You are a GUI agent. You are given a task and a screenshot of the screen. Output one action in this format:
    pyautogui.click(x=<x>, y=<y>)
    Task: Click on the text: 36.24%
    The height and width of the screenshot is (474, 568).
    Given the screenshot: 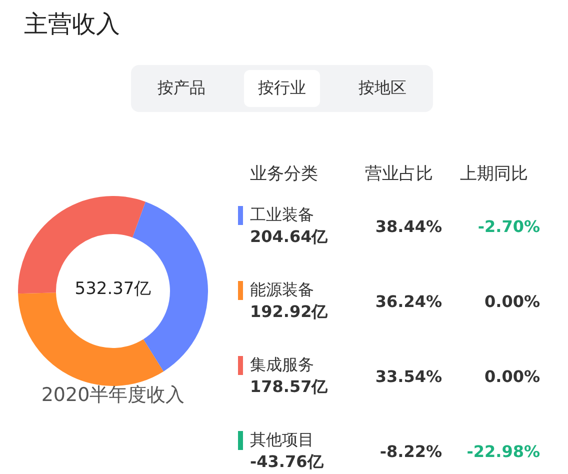 What is the action you would take?
    pyautogui.click(x=408, y=301)
    